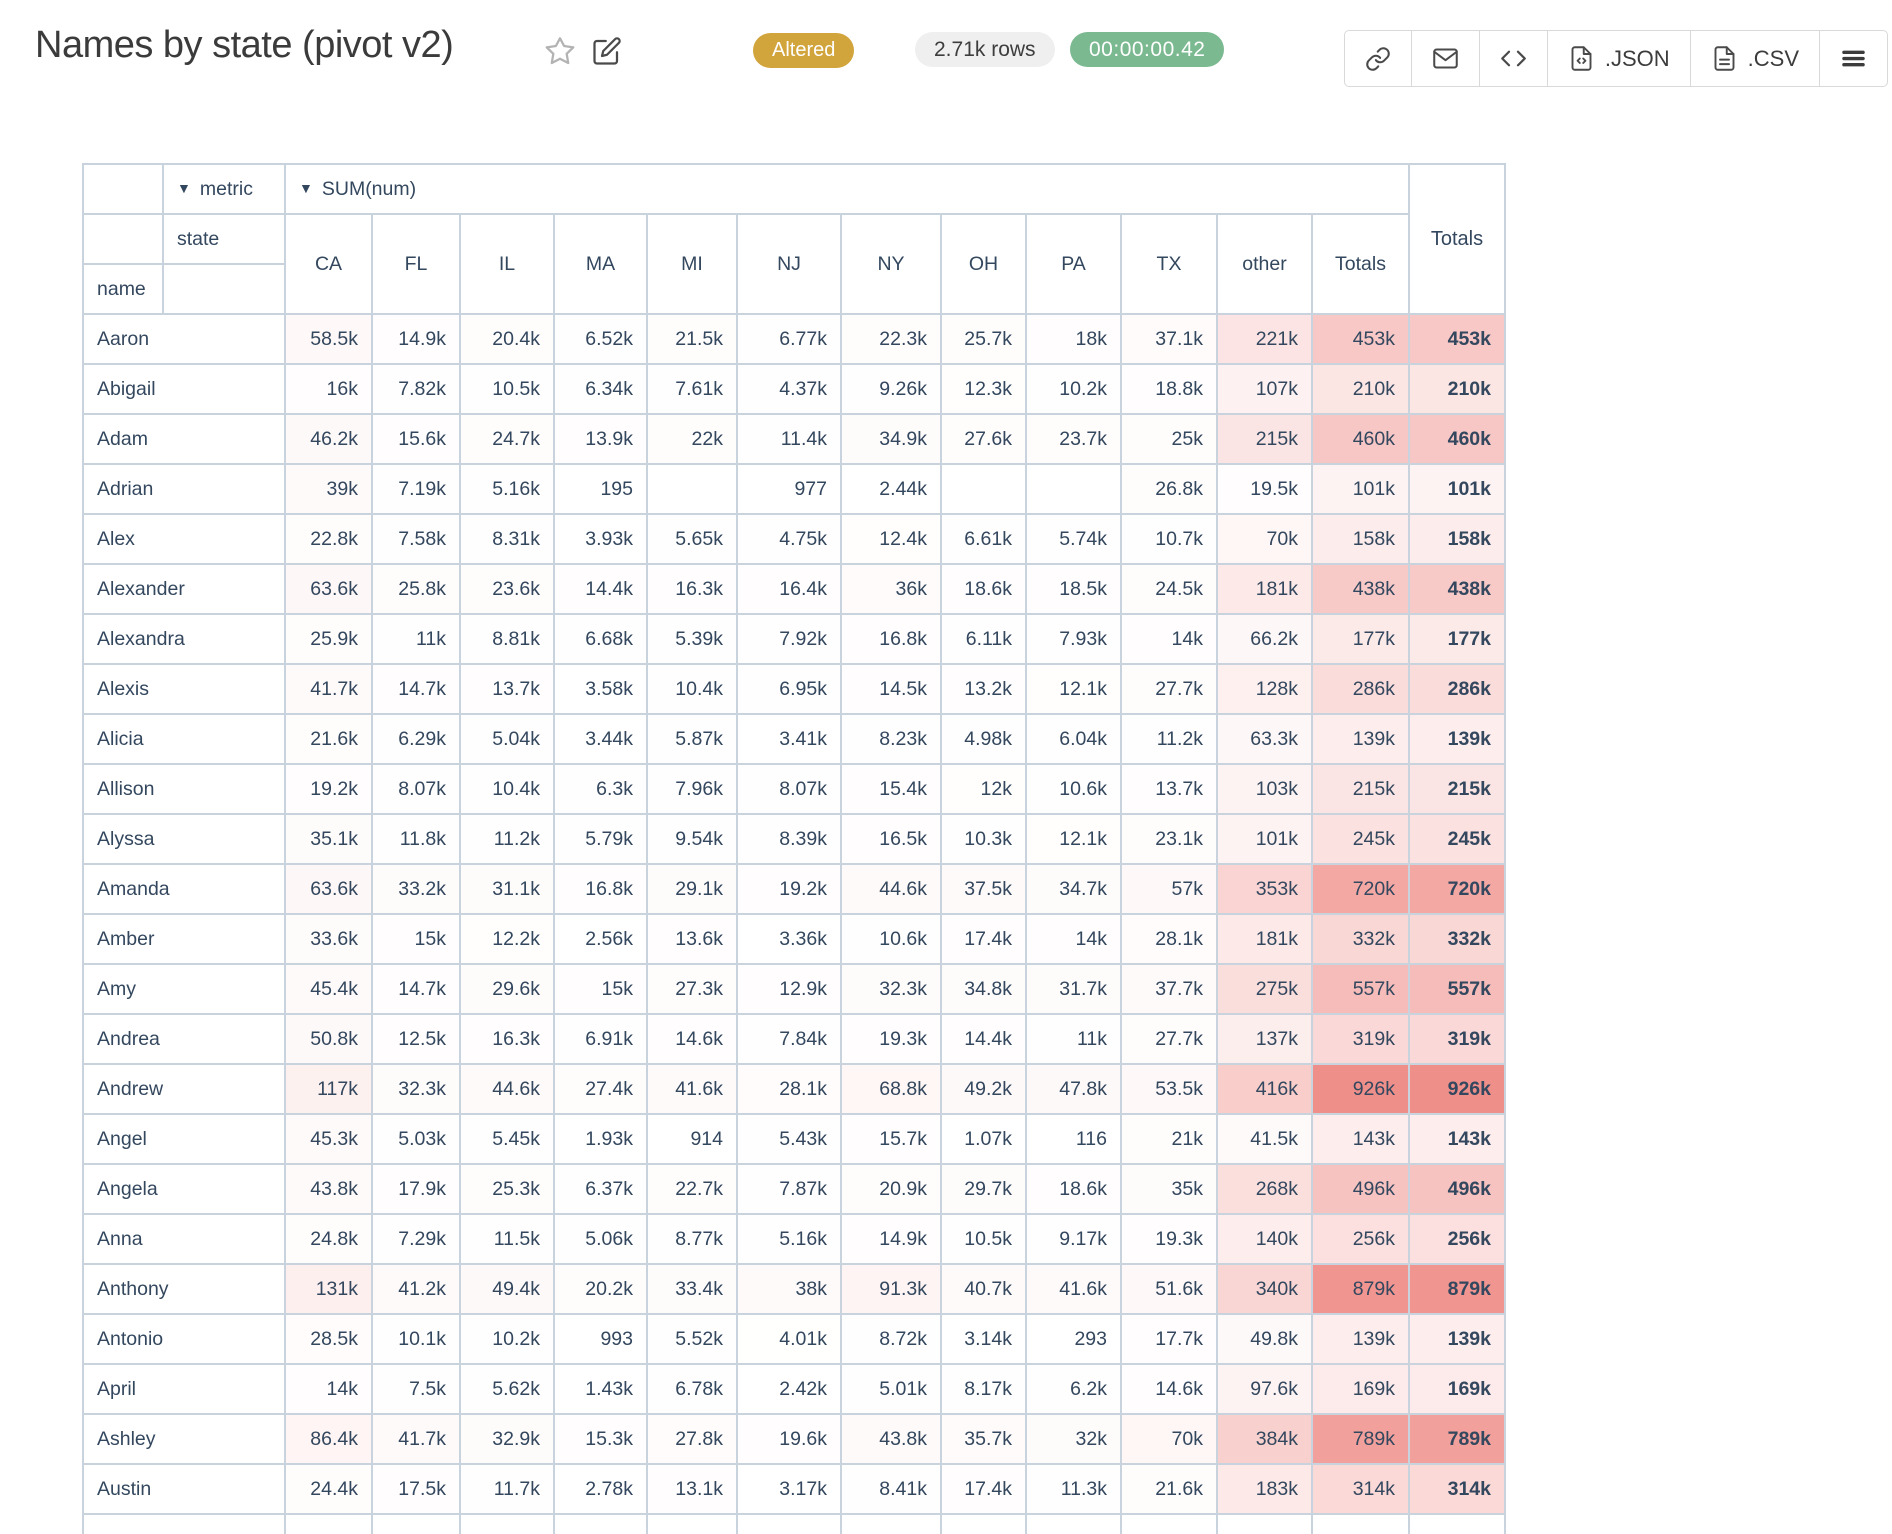 This screenshot has height=1534, width=1892. I want to click on value-cell-il: 24.7k, so click(507, 439).